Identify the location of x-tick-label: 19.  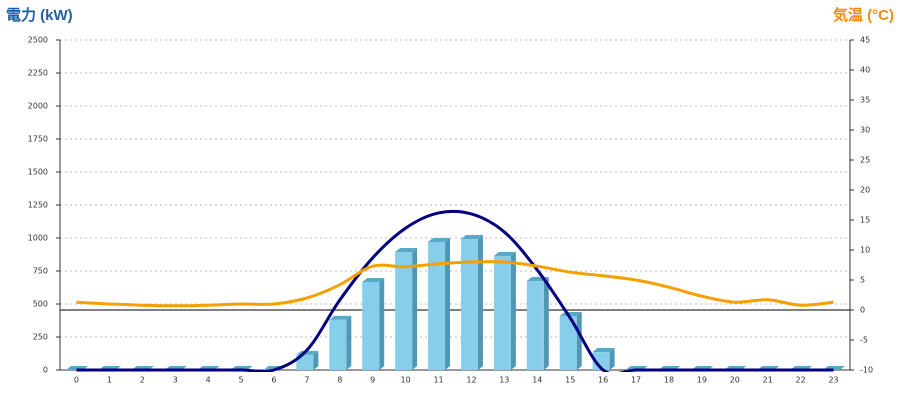
(702, 380).